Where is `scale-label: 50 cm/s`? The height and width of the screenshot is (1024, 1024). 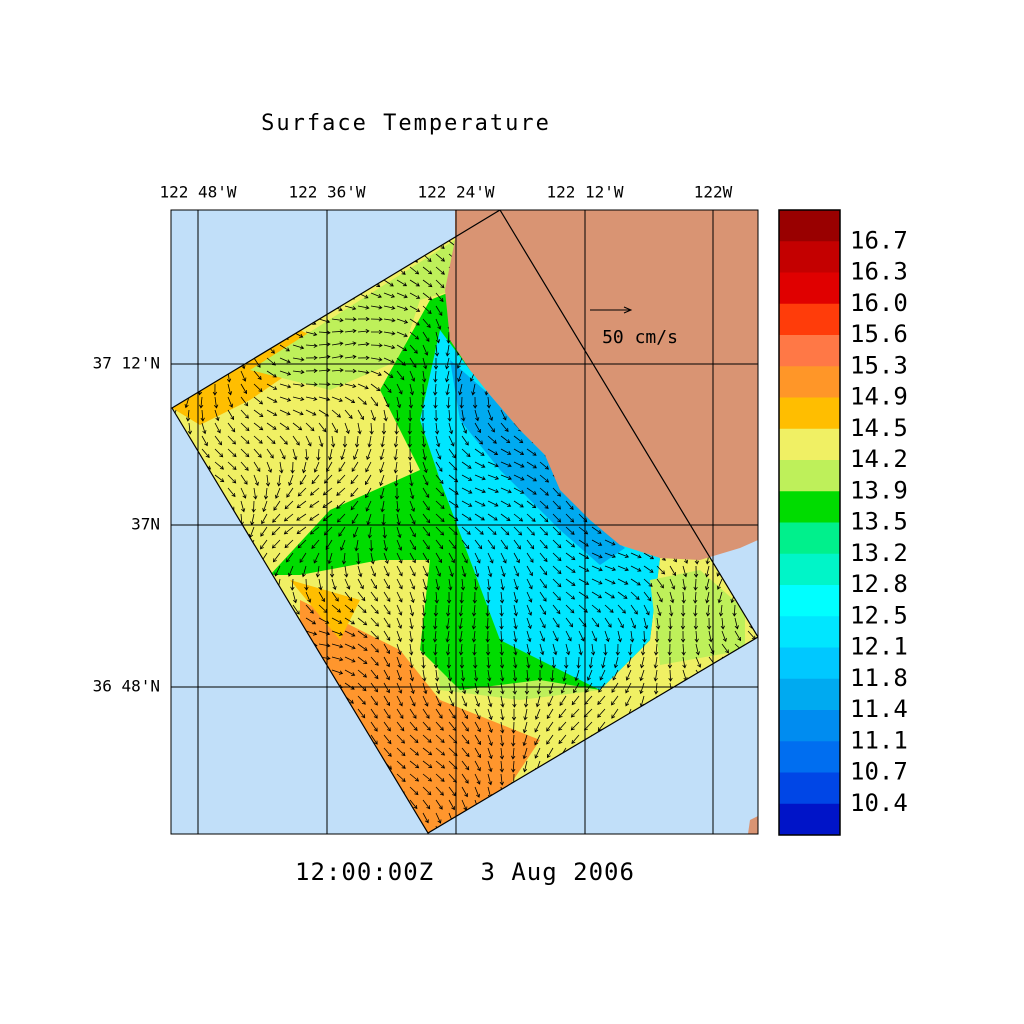
scale-label: 50 cm/s is located at coordinates (640, 337).